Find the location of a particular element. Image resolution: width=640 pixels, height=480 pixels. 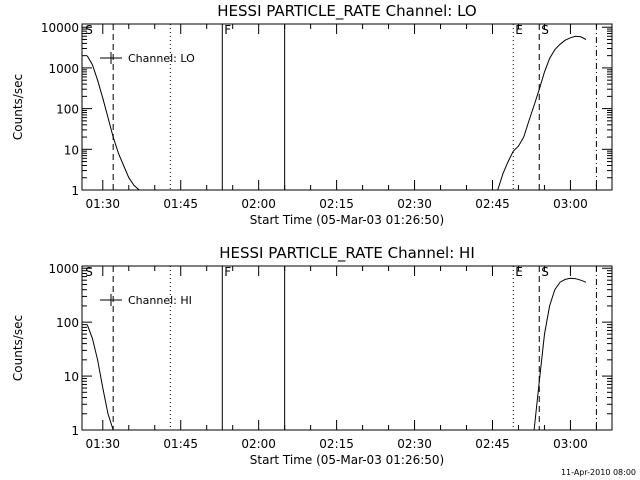

y-tick-label: 10000 is located at coordinates (60, 28).